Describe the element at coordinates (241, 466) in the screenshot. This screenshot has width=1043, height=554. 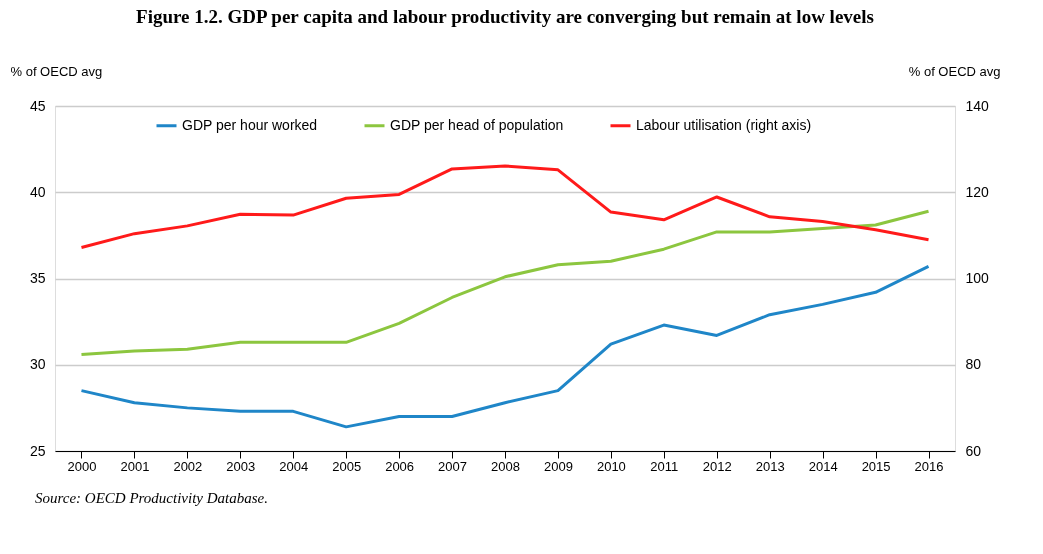
I see `x-tick-label: 2003` at that location.